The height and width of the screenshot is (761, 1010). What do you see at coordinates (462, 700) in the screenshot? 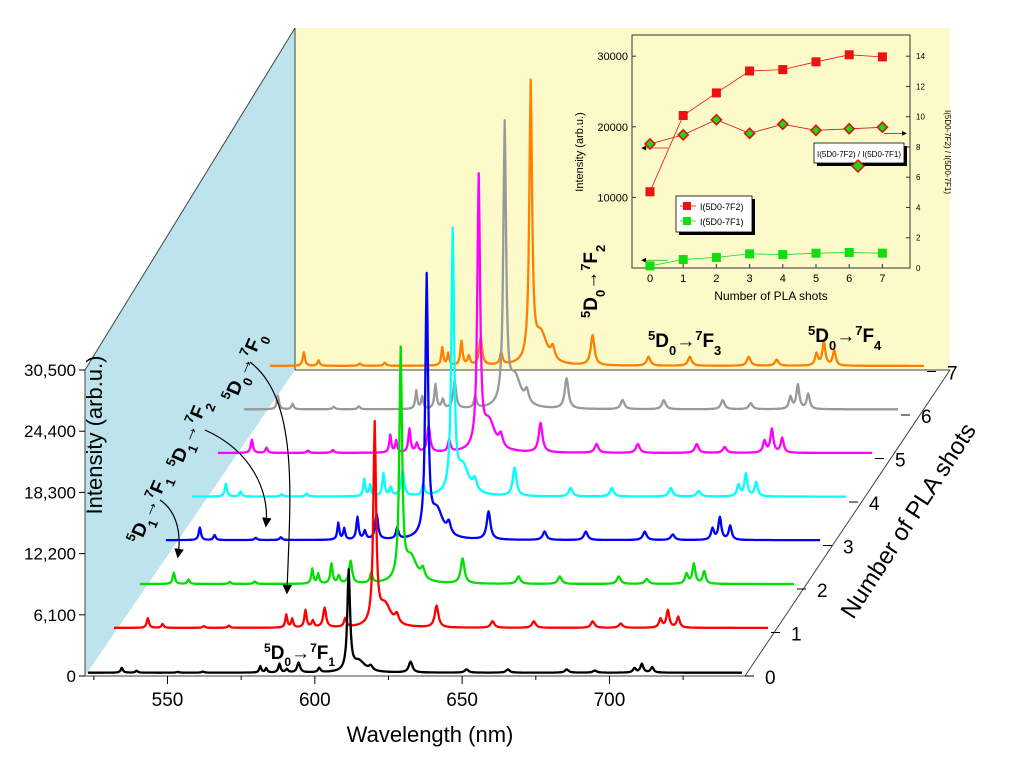
I see `x-tick-label: 650` at bounding box center [462, 700].